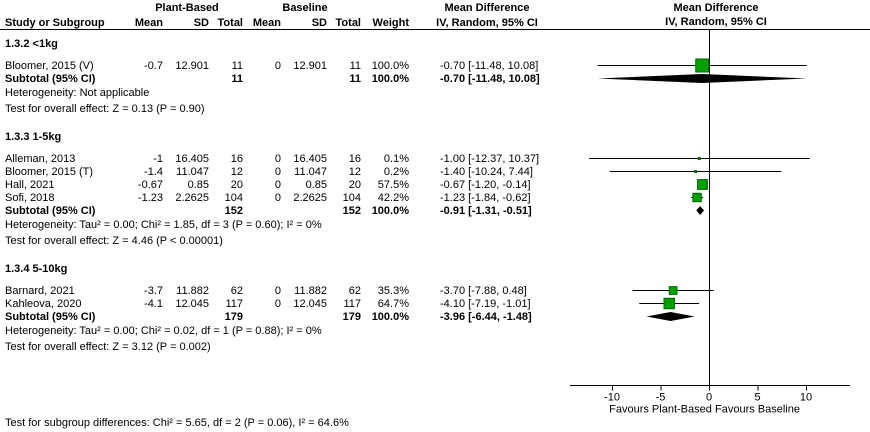 This screenshot has height=432, width=870. What do you see at coordinates (310, 303) in the screenshot?
I see `sd2-cell: 12.045` at bounding box center [310, 303].